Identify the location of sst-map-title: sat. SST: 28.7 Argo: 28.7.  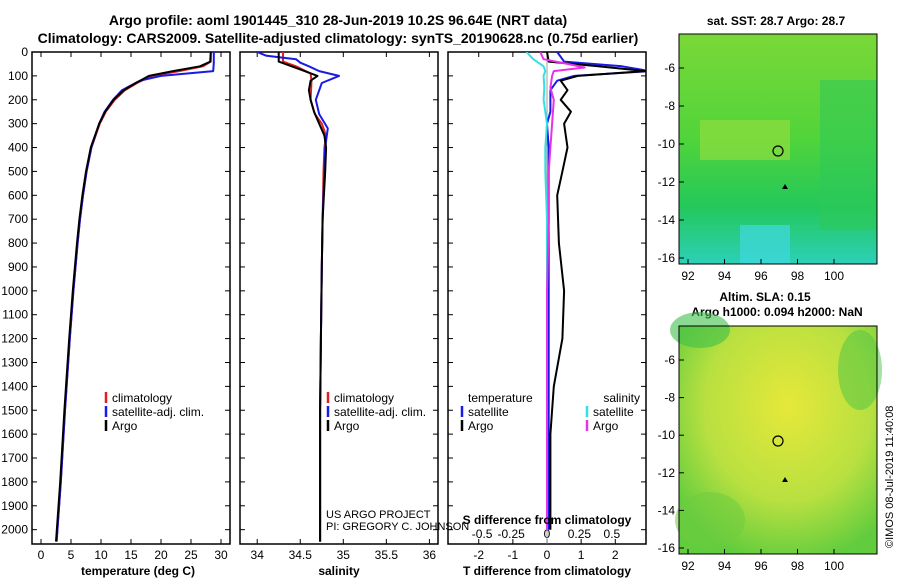
(776, 21).